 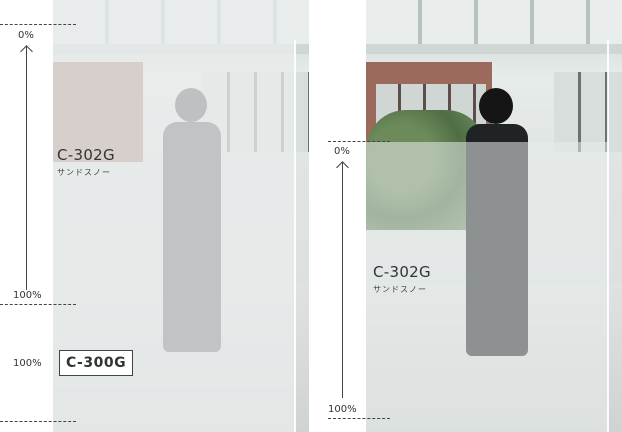 What do you see at coordinates (588, 112) in the screenshot?
I see `office-windows` at bounding box center [588, 112].